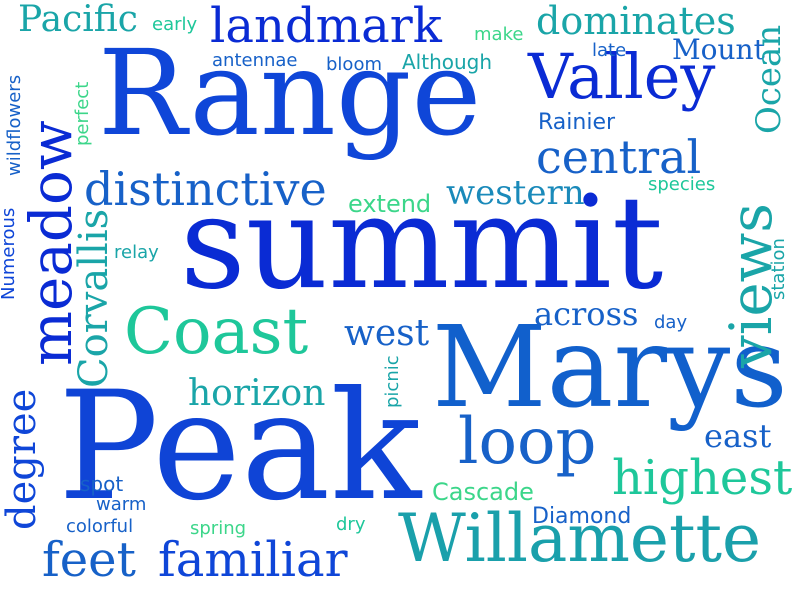 This screenshot has height=600, width=800. What do you see at coordinates (205, 189) in the screenshot?
I see `word-distinctive: distinctive` at bounding box center [205, 189].